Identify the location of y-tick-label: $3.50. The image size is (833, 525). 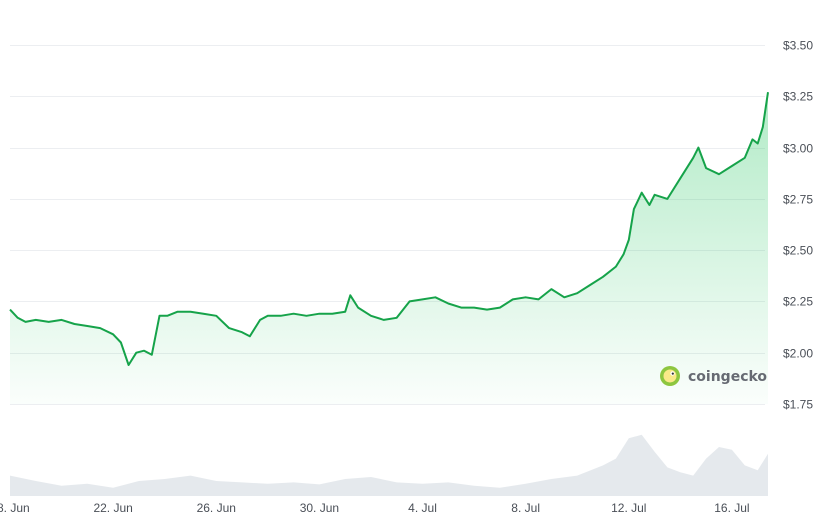
(798, 46).